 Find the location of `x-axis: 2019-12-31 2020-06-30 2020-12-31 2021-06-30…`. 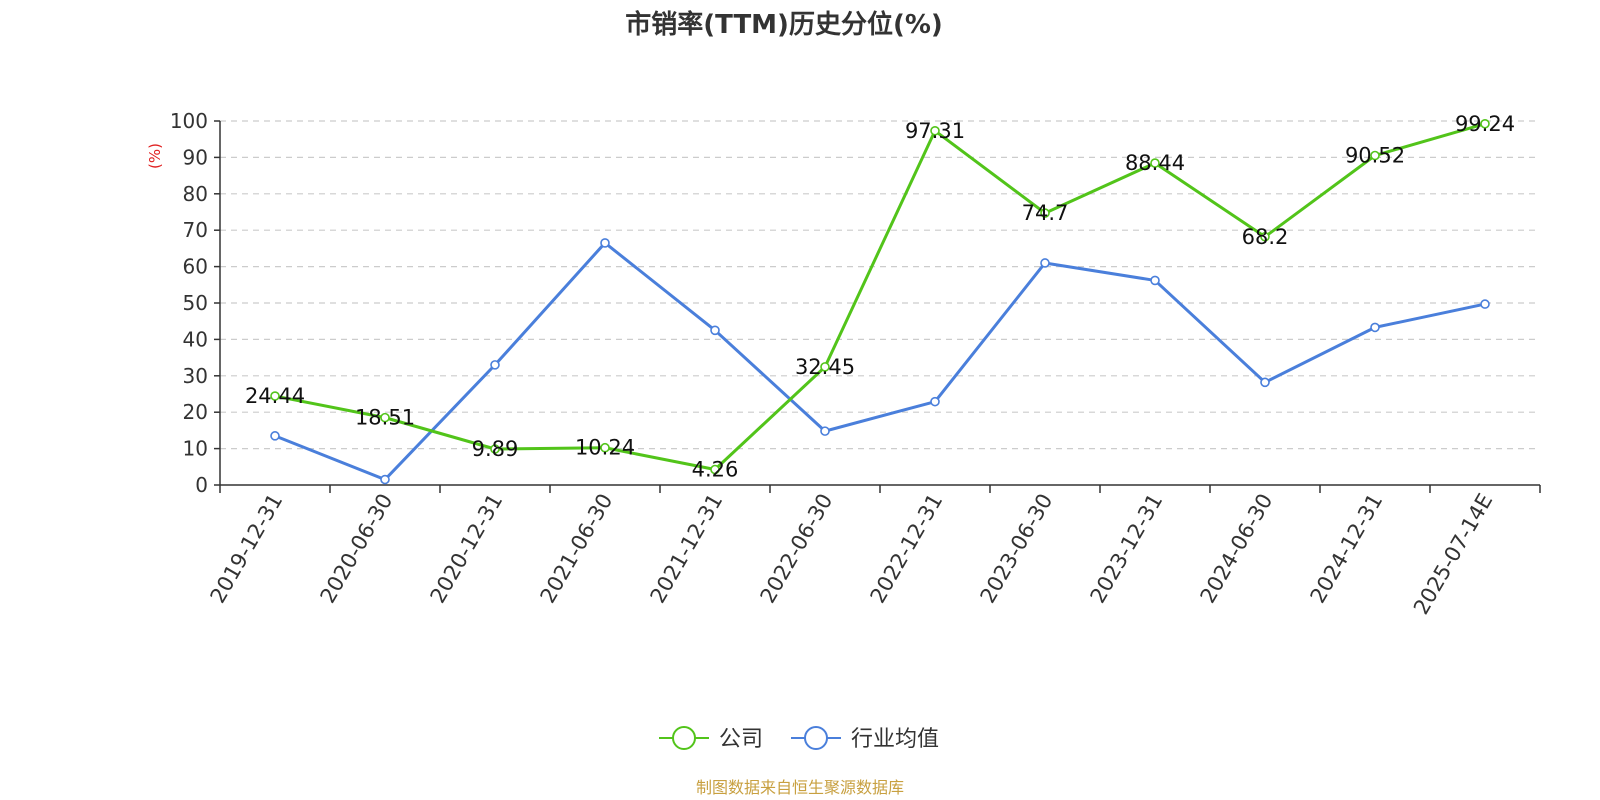

x-axis: 2019-12-31 2020-06-30 2020-12-31 2021-06-30… is located at coordinates (873, 551).